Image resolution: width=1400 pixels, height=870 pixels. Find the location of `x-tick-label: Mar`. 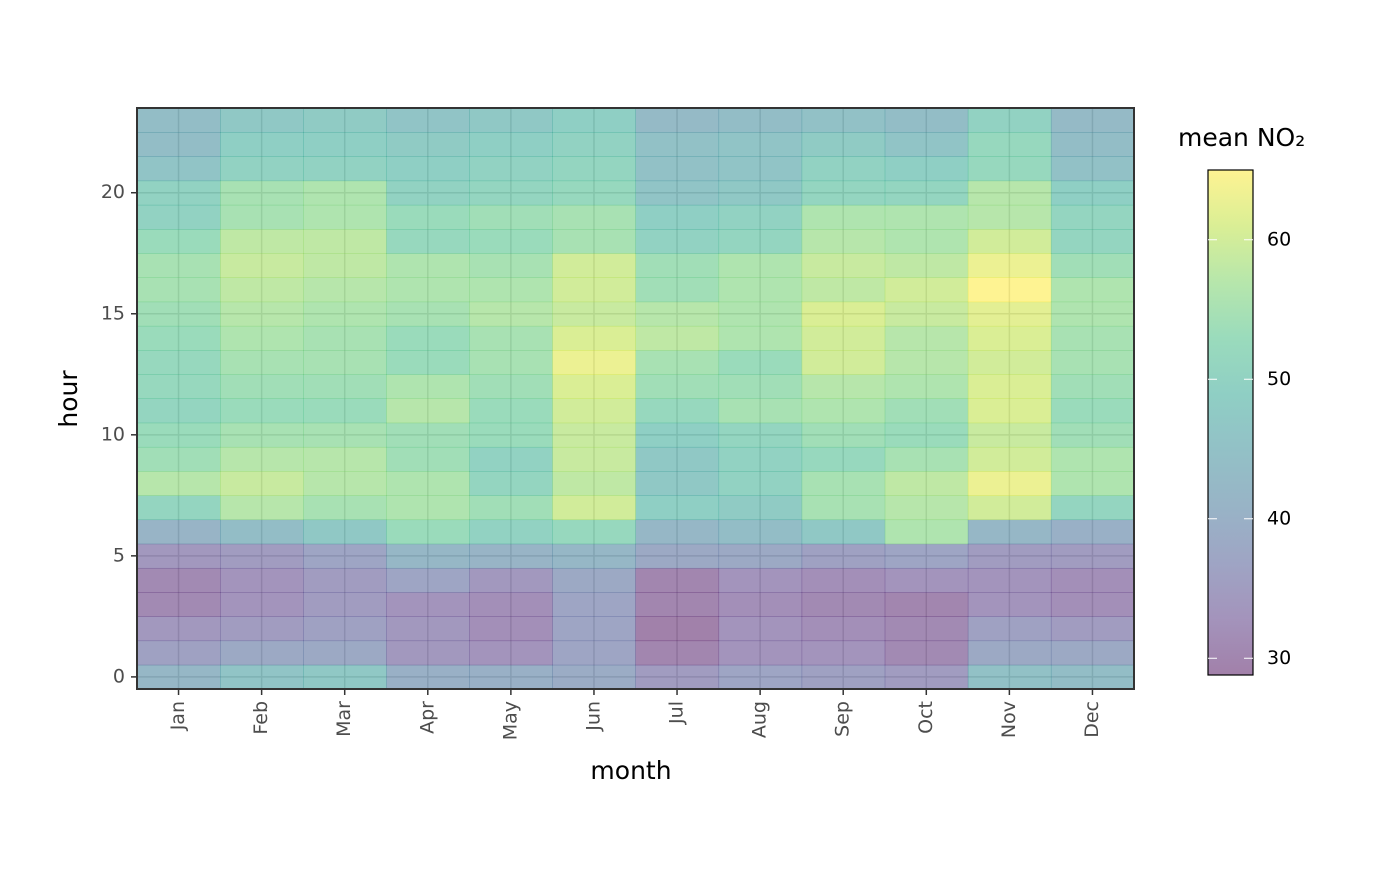

x-tick-label: Mar is located at coordinates (344, 719).